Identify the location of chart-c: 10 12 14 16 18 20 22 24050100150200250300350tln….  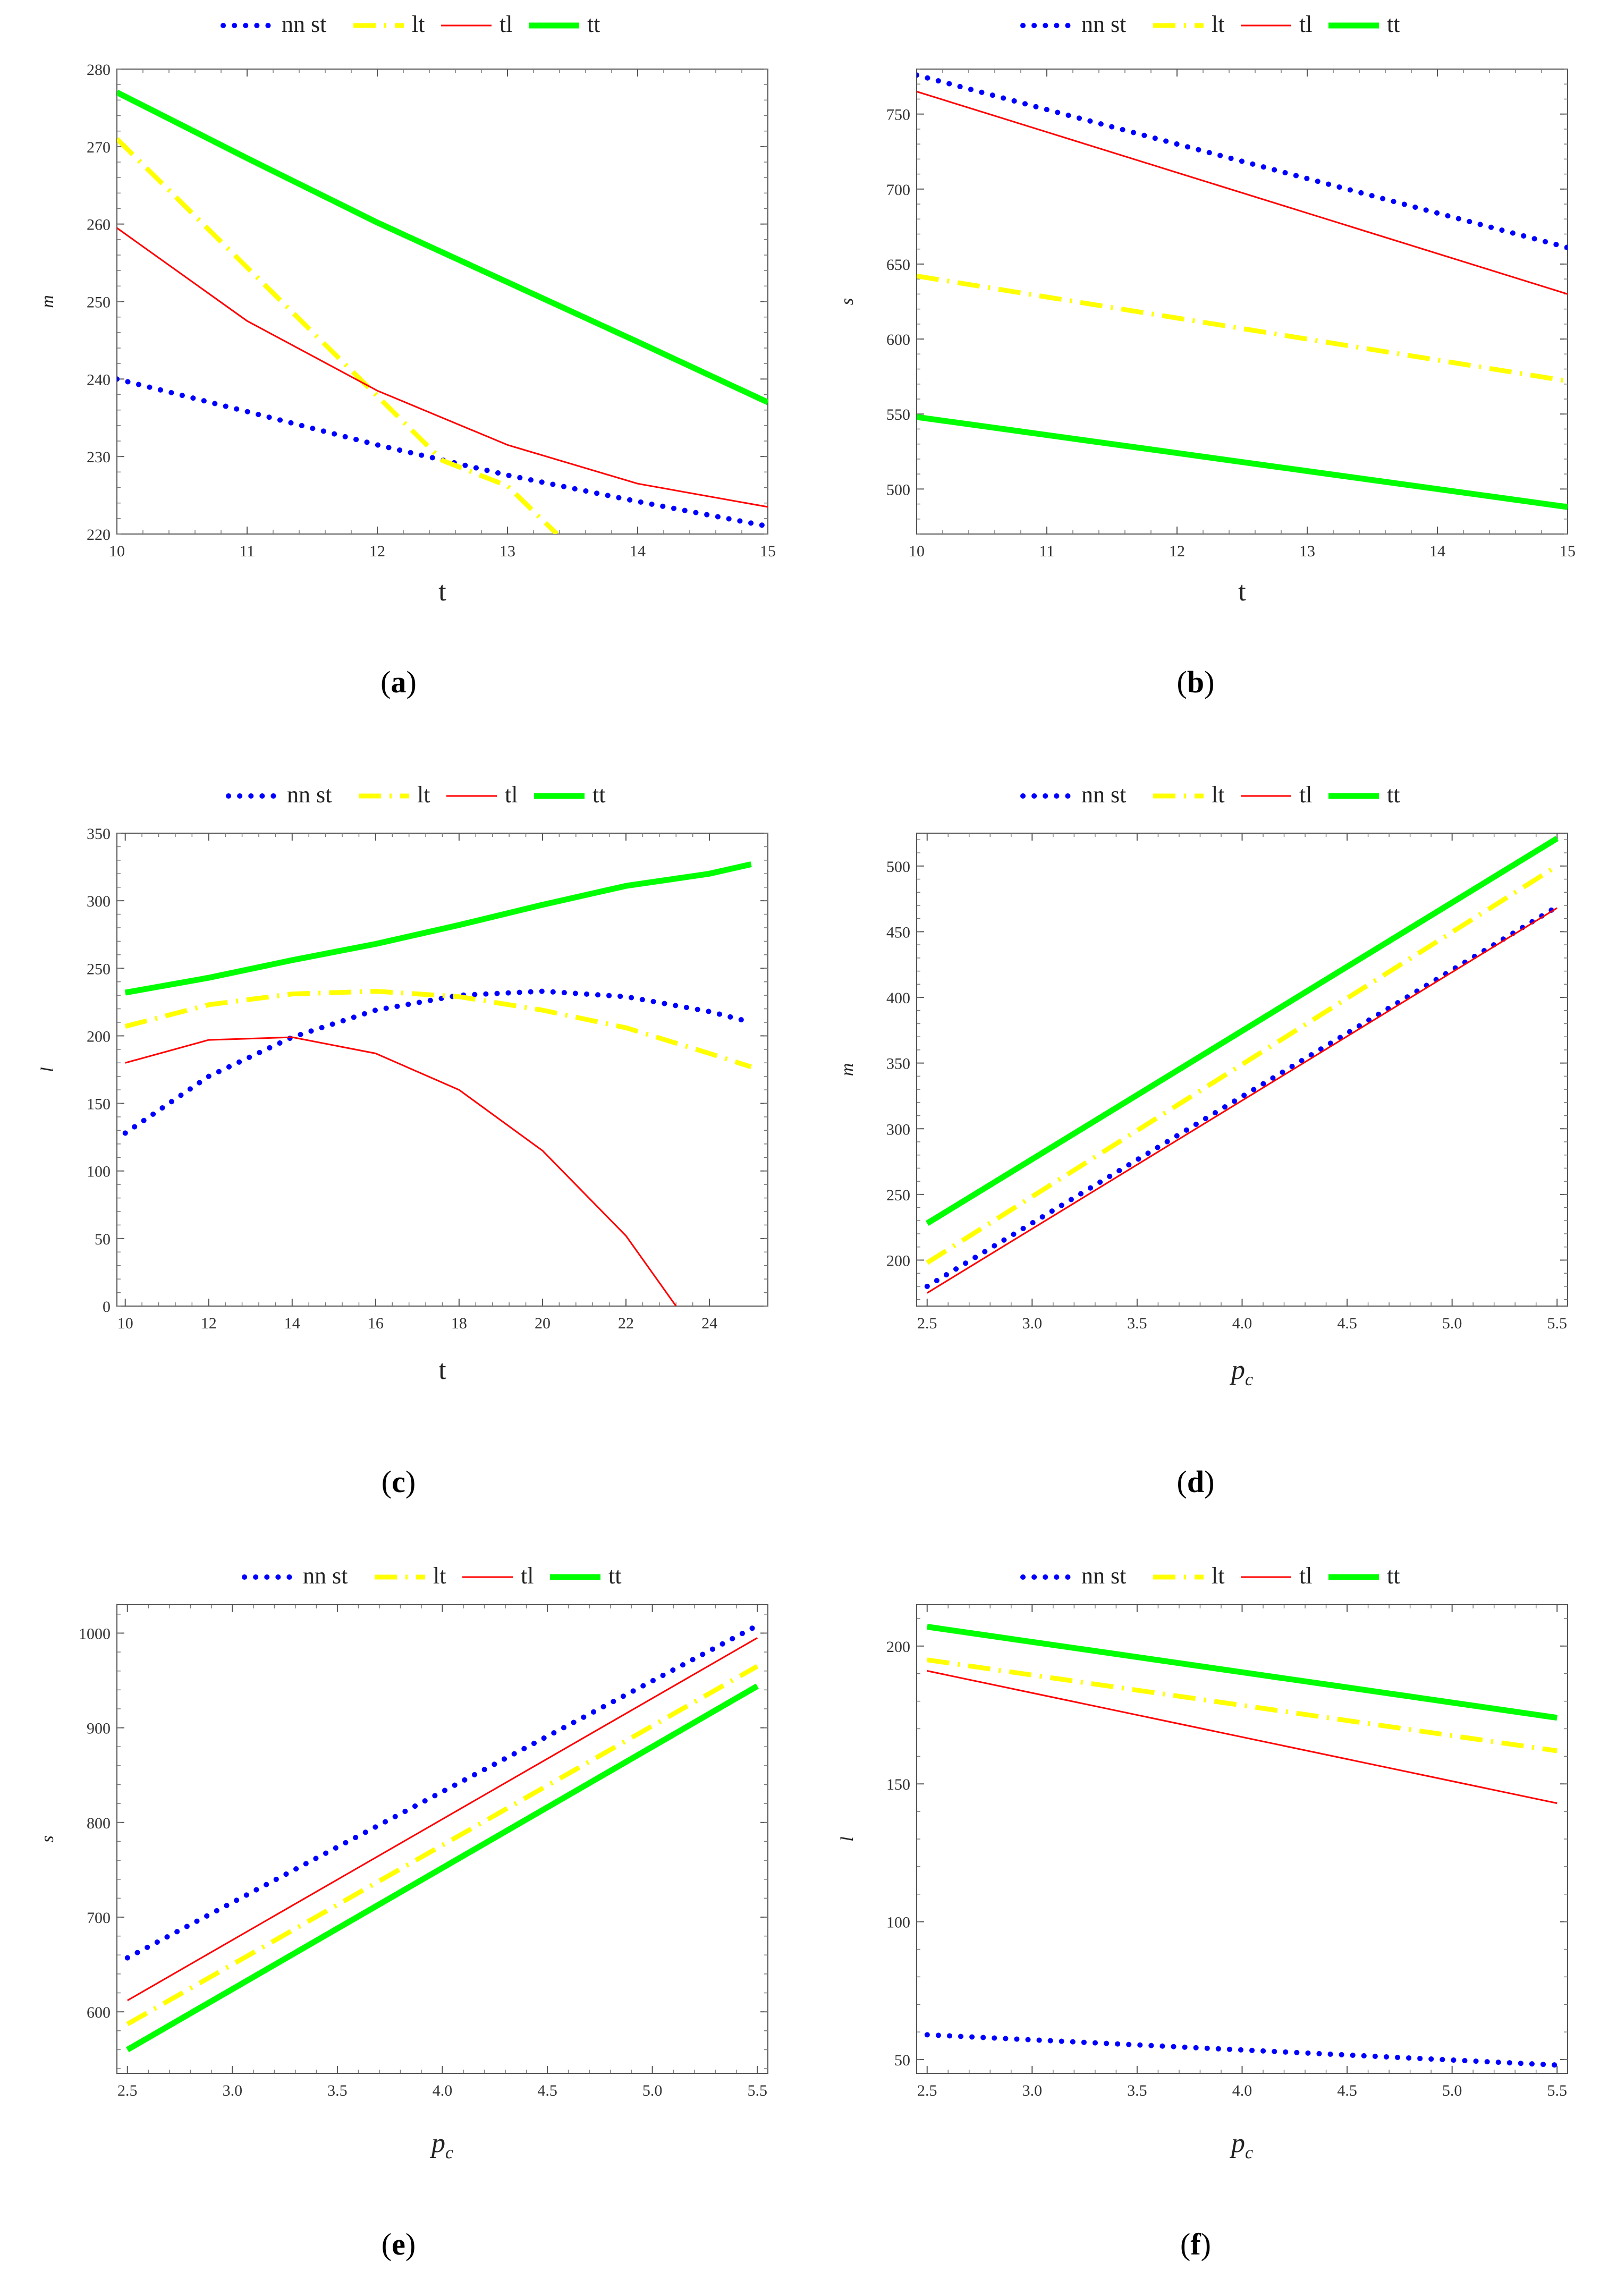
(403, 1083).